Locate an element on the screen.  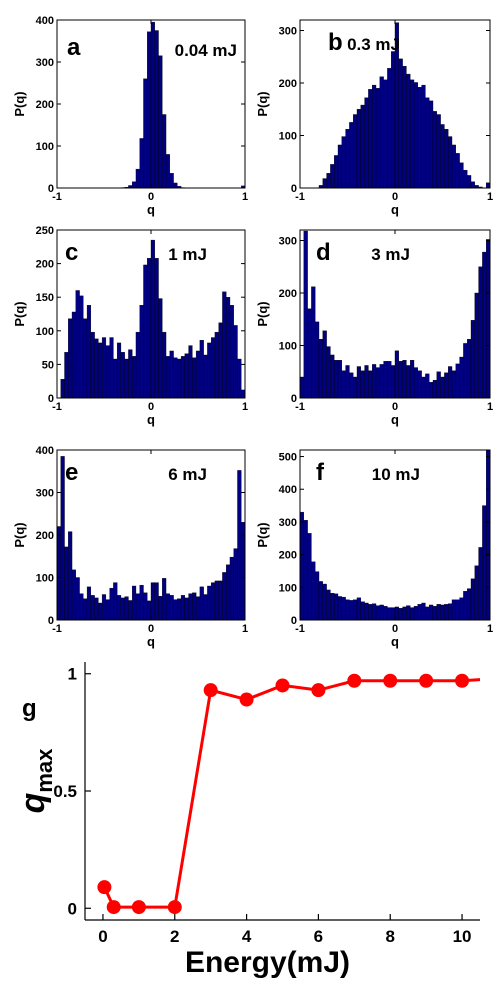
x-tick-label: 10 is located at coordinates (462, 936).